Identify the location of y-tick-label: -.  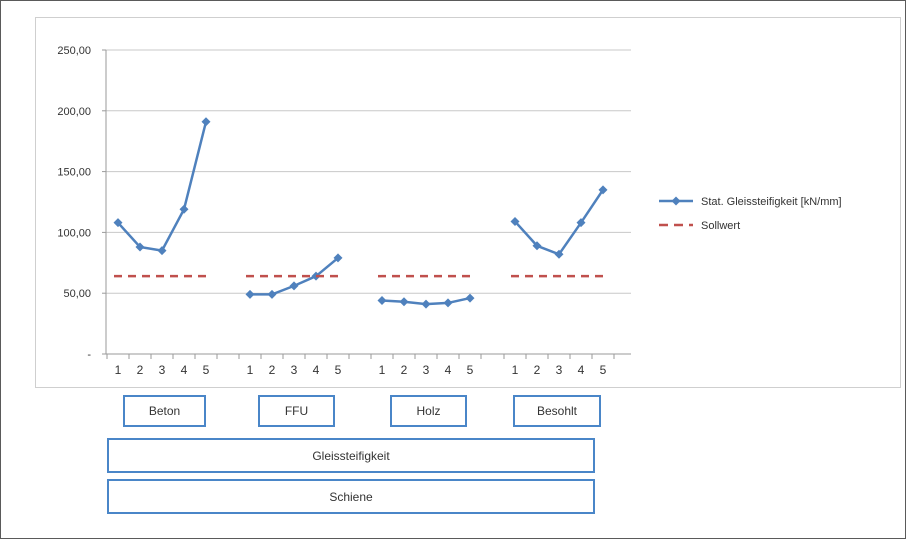
(89, 355).